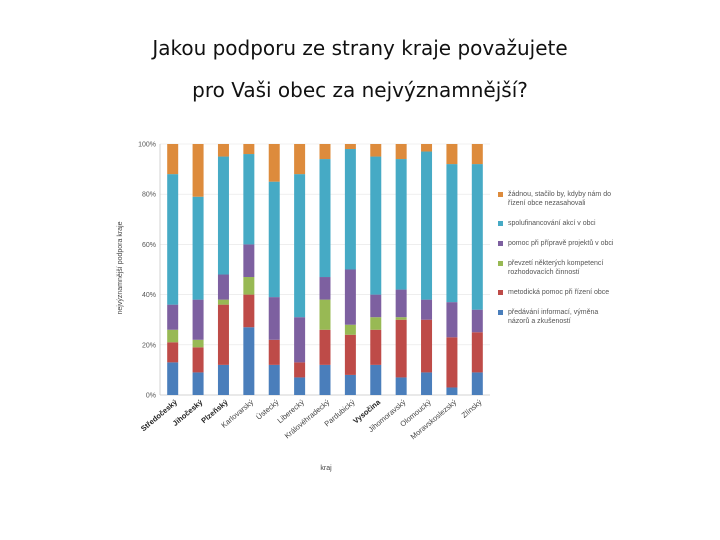  What do you see at coordinates (434, 419) in the screenshot?
I see `x-category-label: Moravskoslezský` at bounding box center [434, 419].